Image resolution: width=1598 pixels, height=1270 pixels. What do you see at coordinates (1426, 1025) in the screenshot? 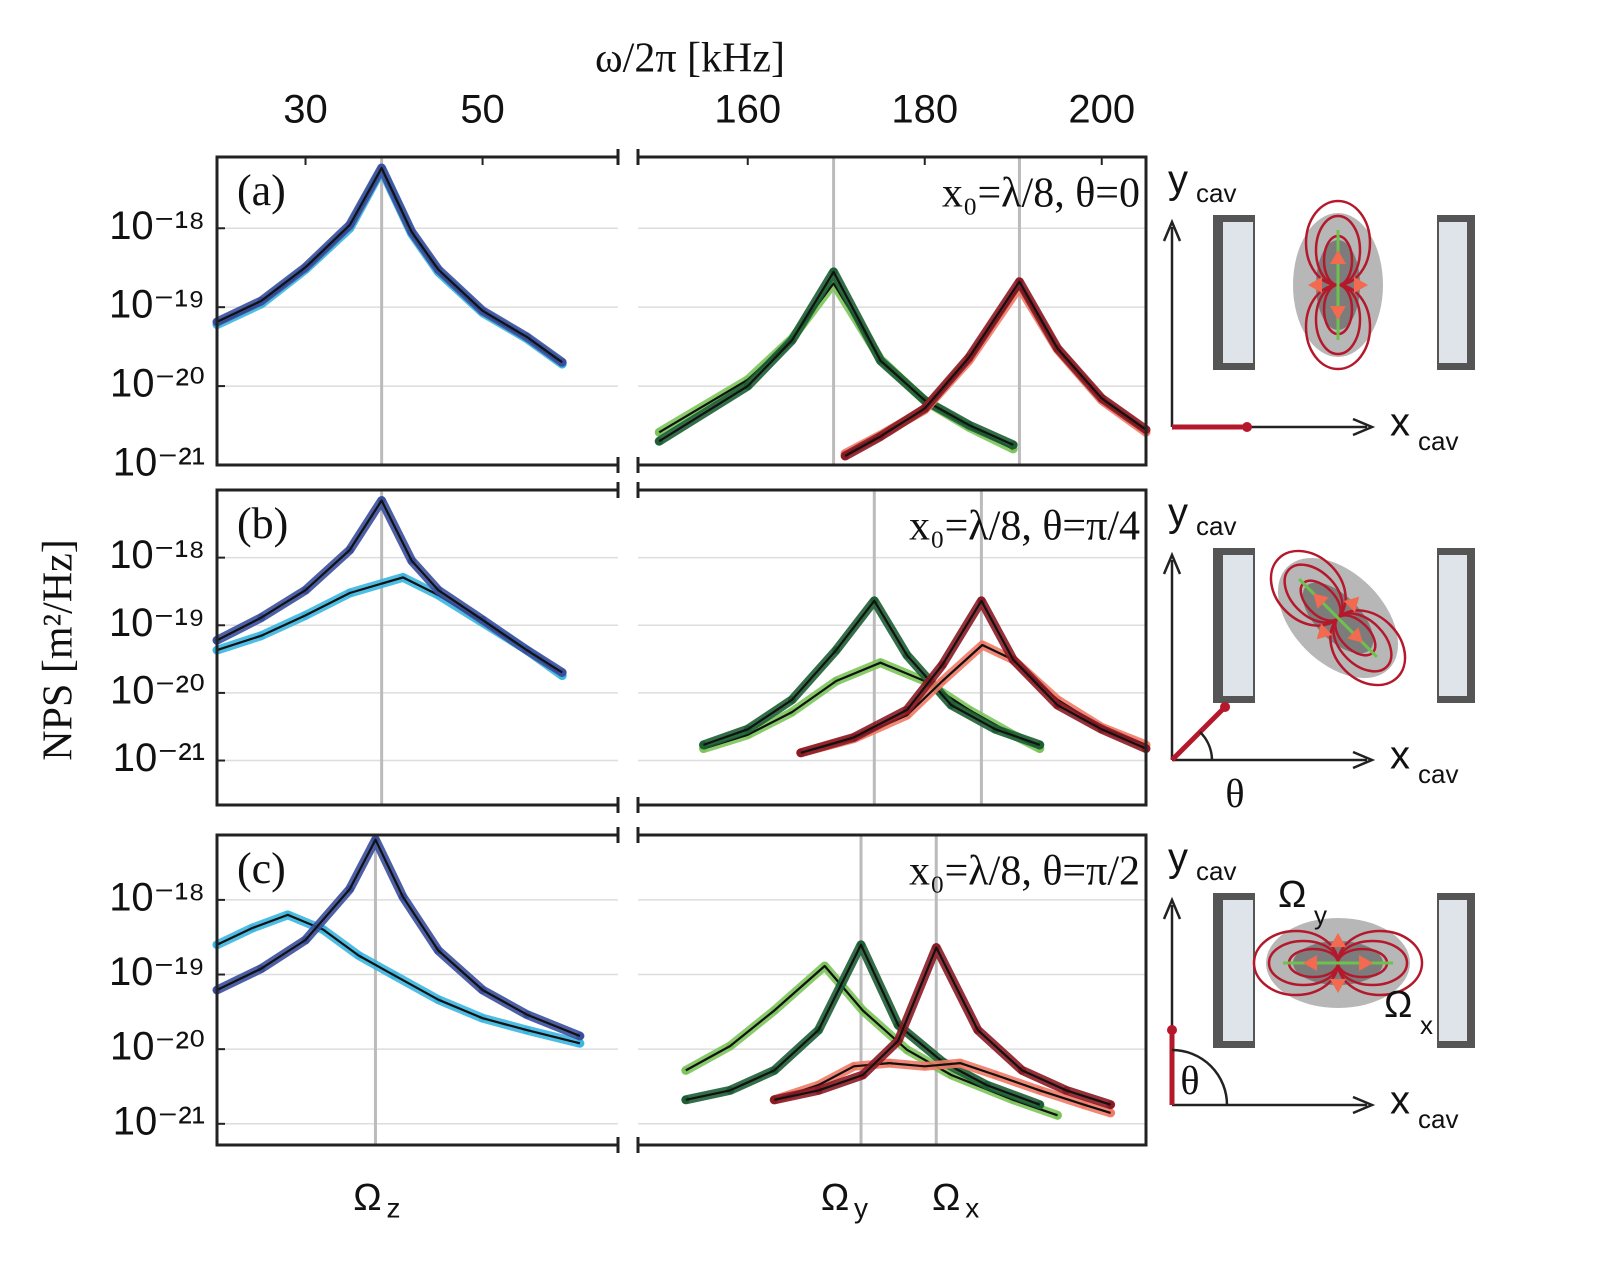
I see `mode-subscript: x` at bounding box center [1426, 1025].